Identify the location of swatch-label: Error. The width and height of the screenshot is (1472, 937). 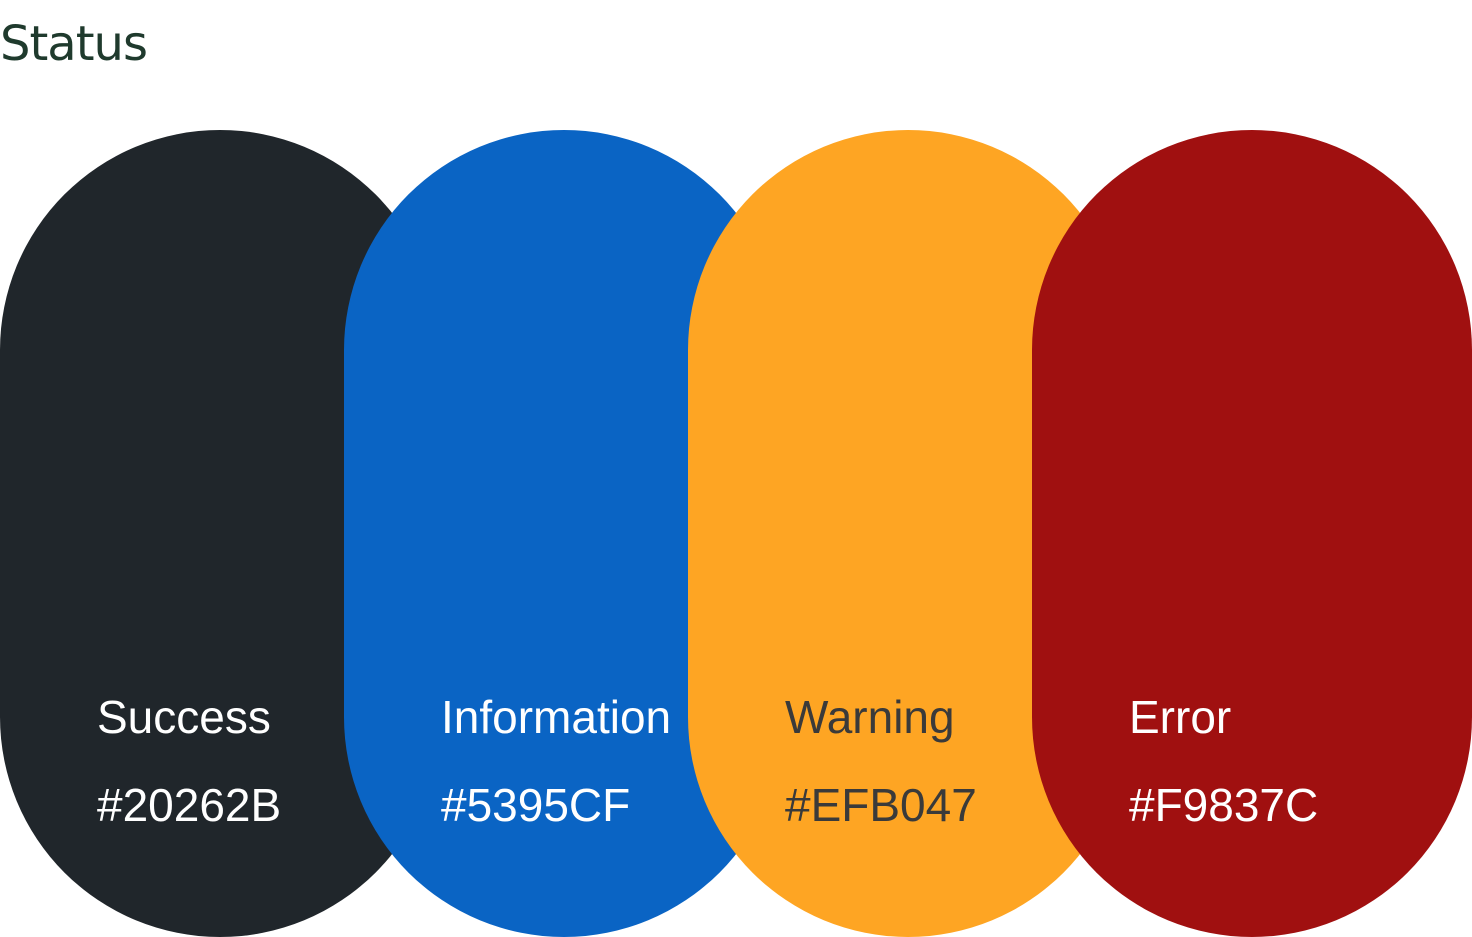
(1180, 717).